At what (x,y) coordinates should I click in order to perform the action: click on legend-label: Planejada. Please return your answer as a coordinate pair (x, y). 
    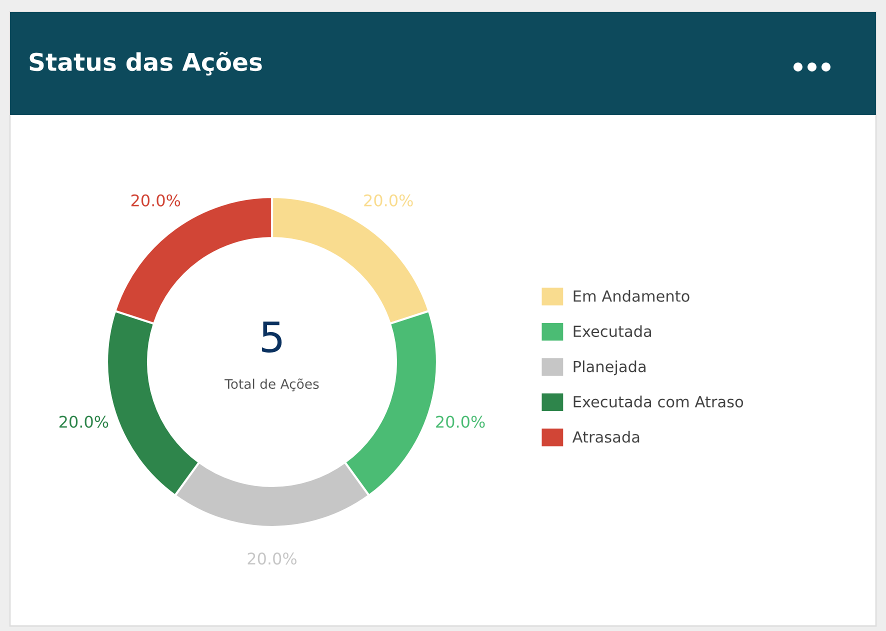
    Looking at the image, I should click on (610, 368).